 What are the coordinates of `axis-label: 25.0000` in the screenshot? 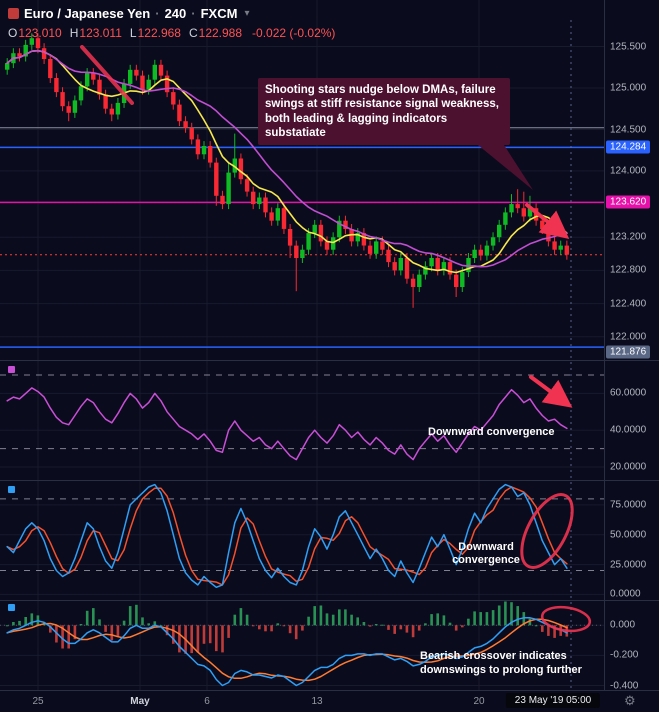 It's located at (628, 565).